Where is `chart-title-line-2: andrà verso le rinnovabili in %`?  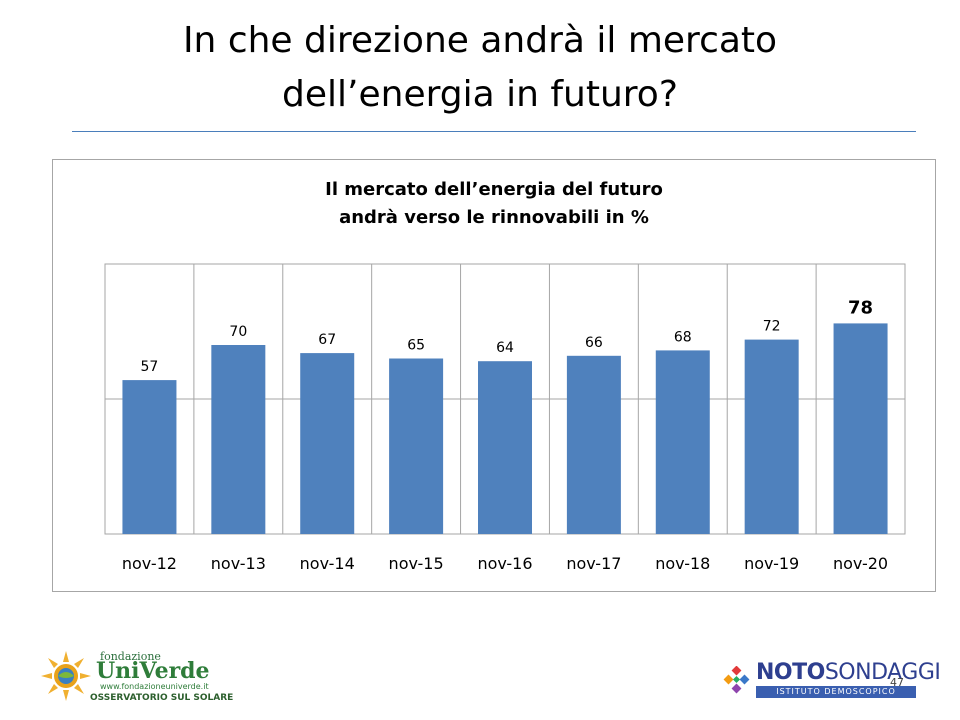 chart-title-line-2: andrà verso le rinnovabili in % is located at coordinates (494, 217).